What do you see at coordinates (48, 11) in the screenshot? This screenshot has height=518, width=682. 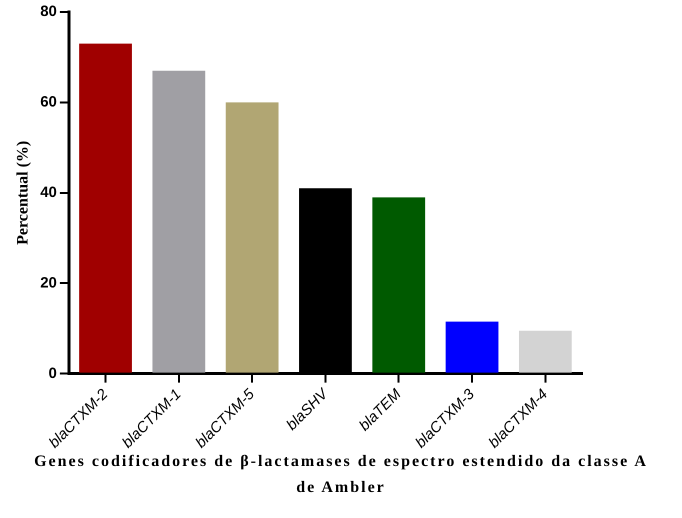 I see `y-tick-label: 80` at bounding box center [48, 11].